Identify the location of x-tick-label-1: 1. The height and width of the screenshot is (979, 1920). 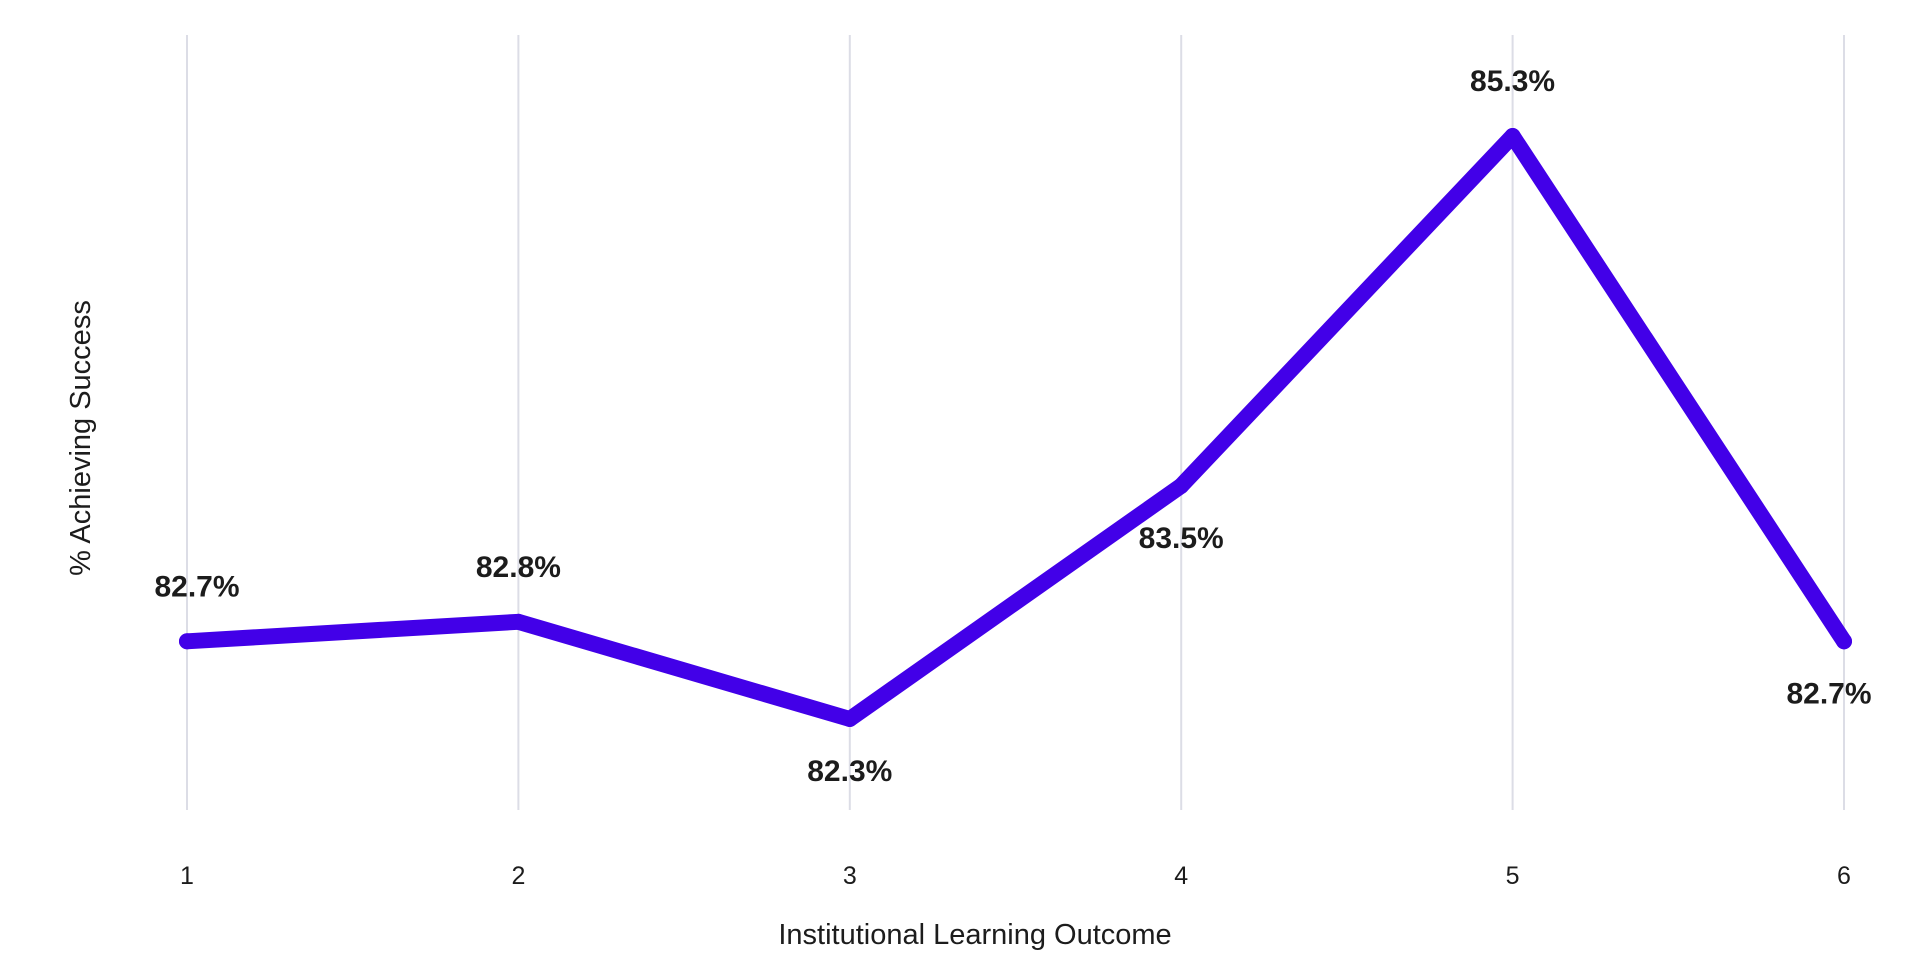
(187, 876).